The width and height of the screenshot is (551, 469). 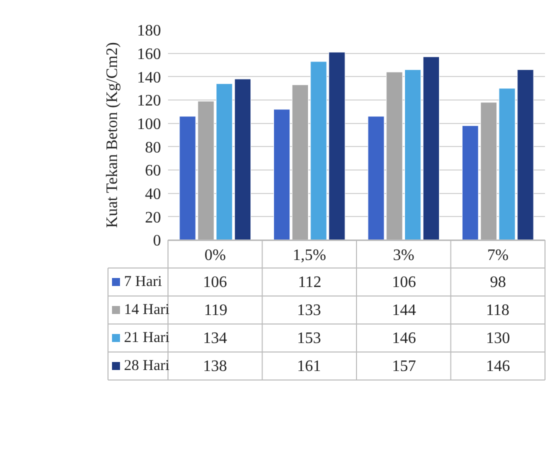 What do you see at coordinates (309, 338) in the screenshot?
I see `data-label: 153` at bounding box center [309, 338].